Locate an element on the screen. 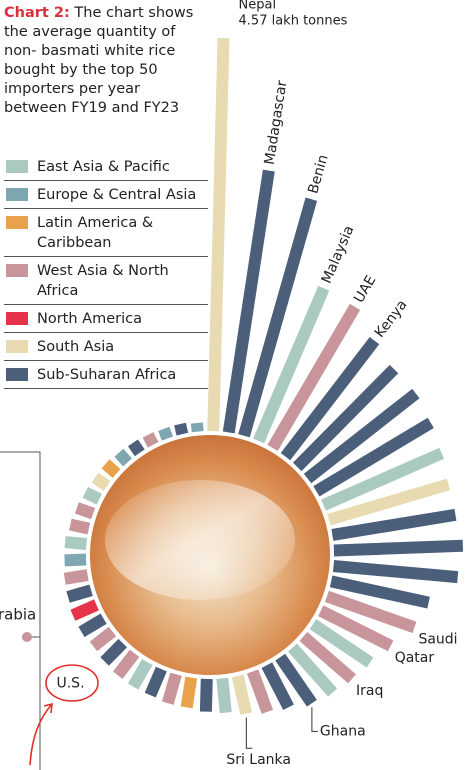 Image resolution: width=474 pixels, height=770 pixels. category-label: Sri Lanka is located at coordinates (258, 760).